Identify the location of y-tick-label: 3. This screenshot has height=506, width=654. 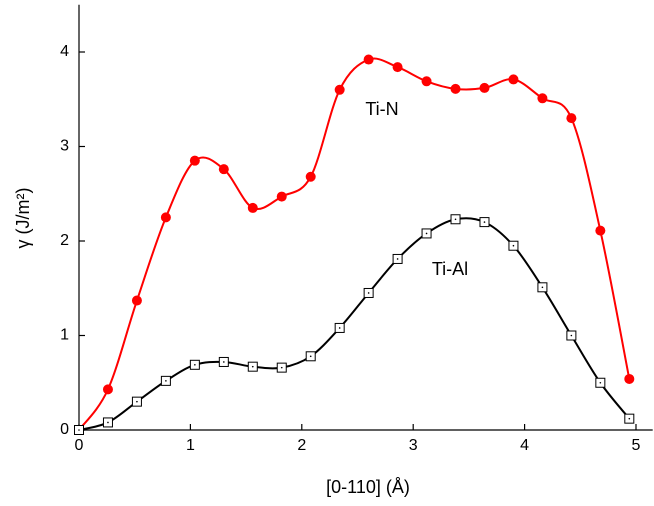
(64, 146).